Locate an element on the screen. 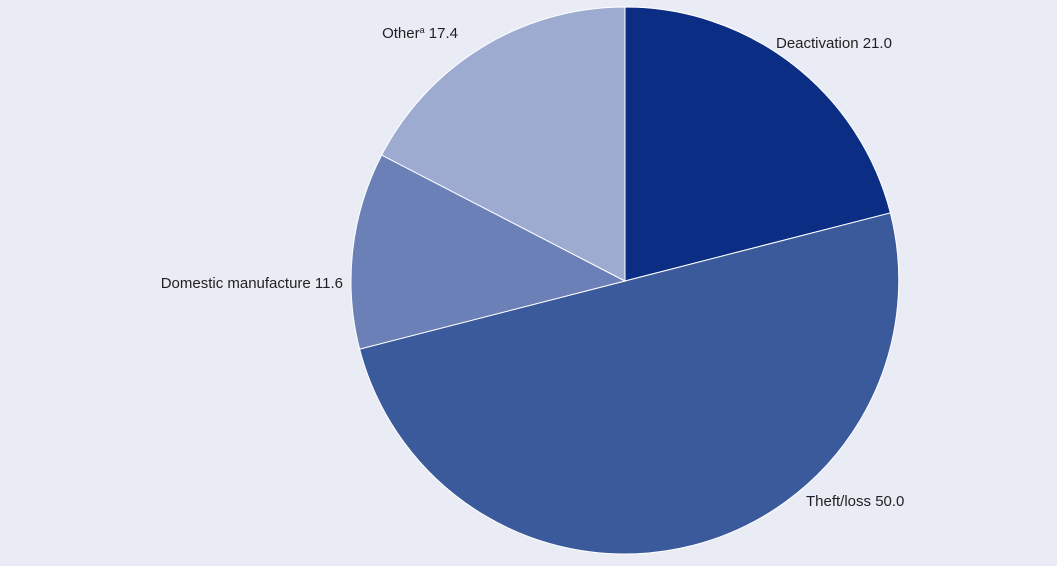 This screenshot has width=1061, height=569. label-footnote-marker: a is located at coordinates (422, 30).